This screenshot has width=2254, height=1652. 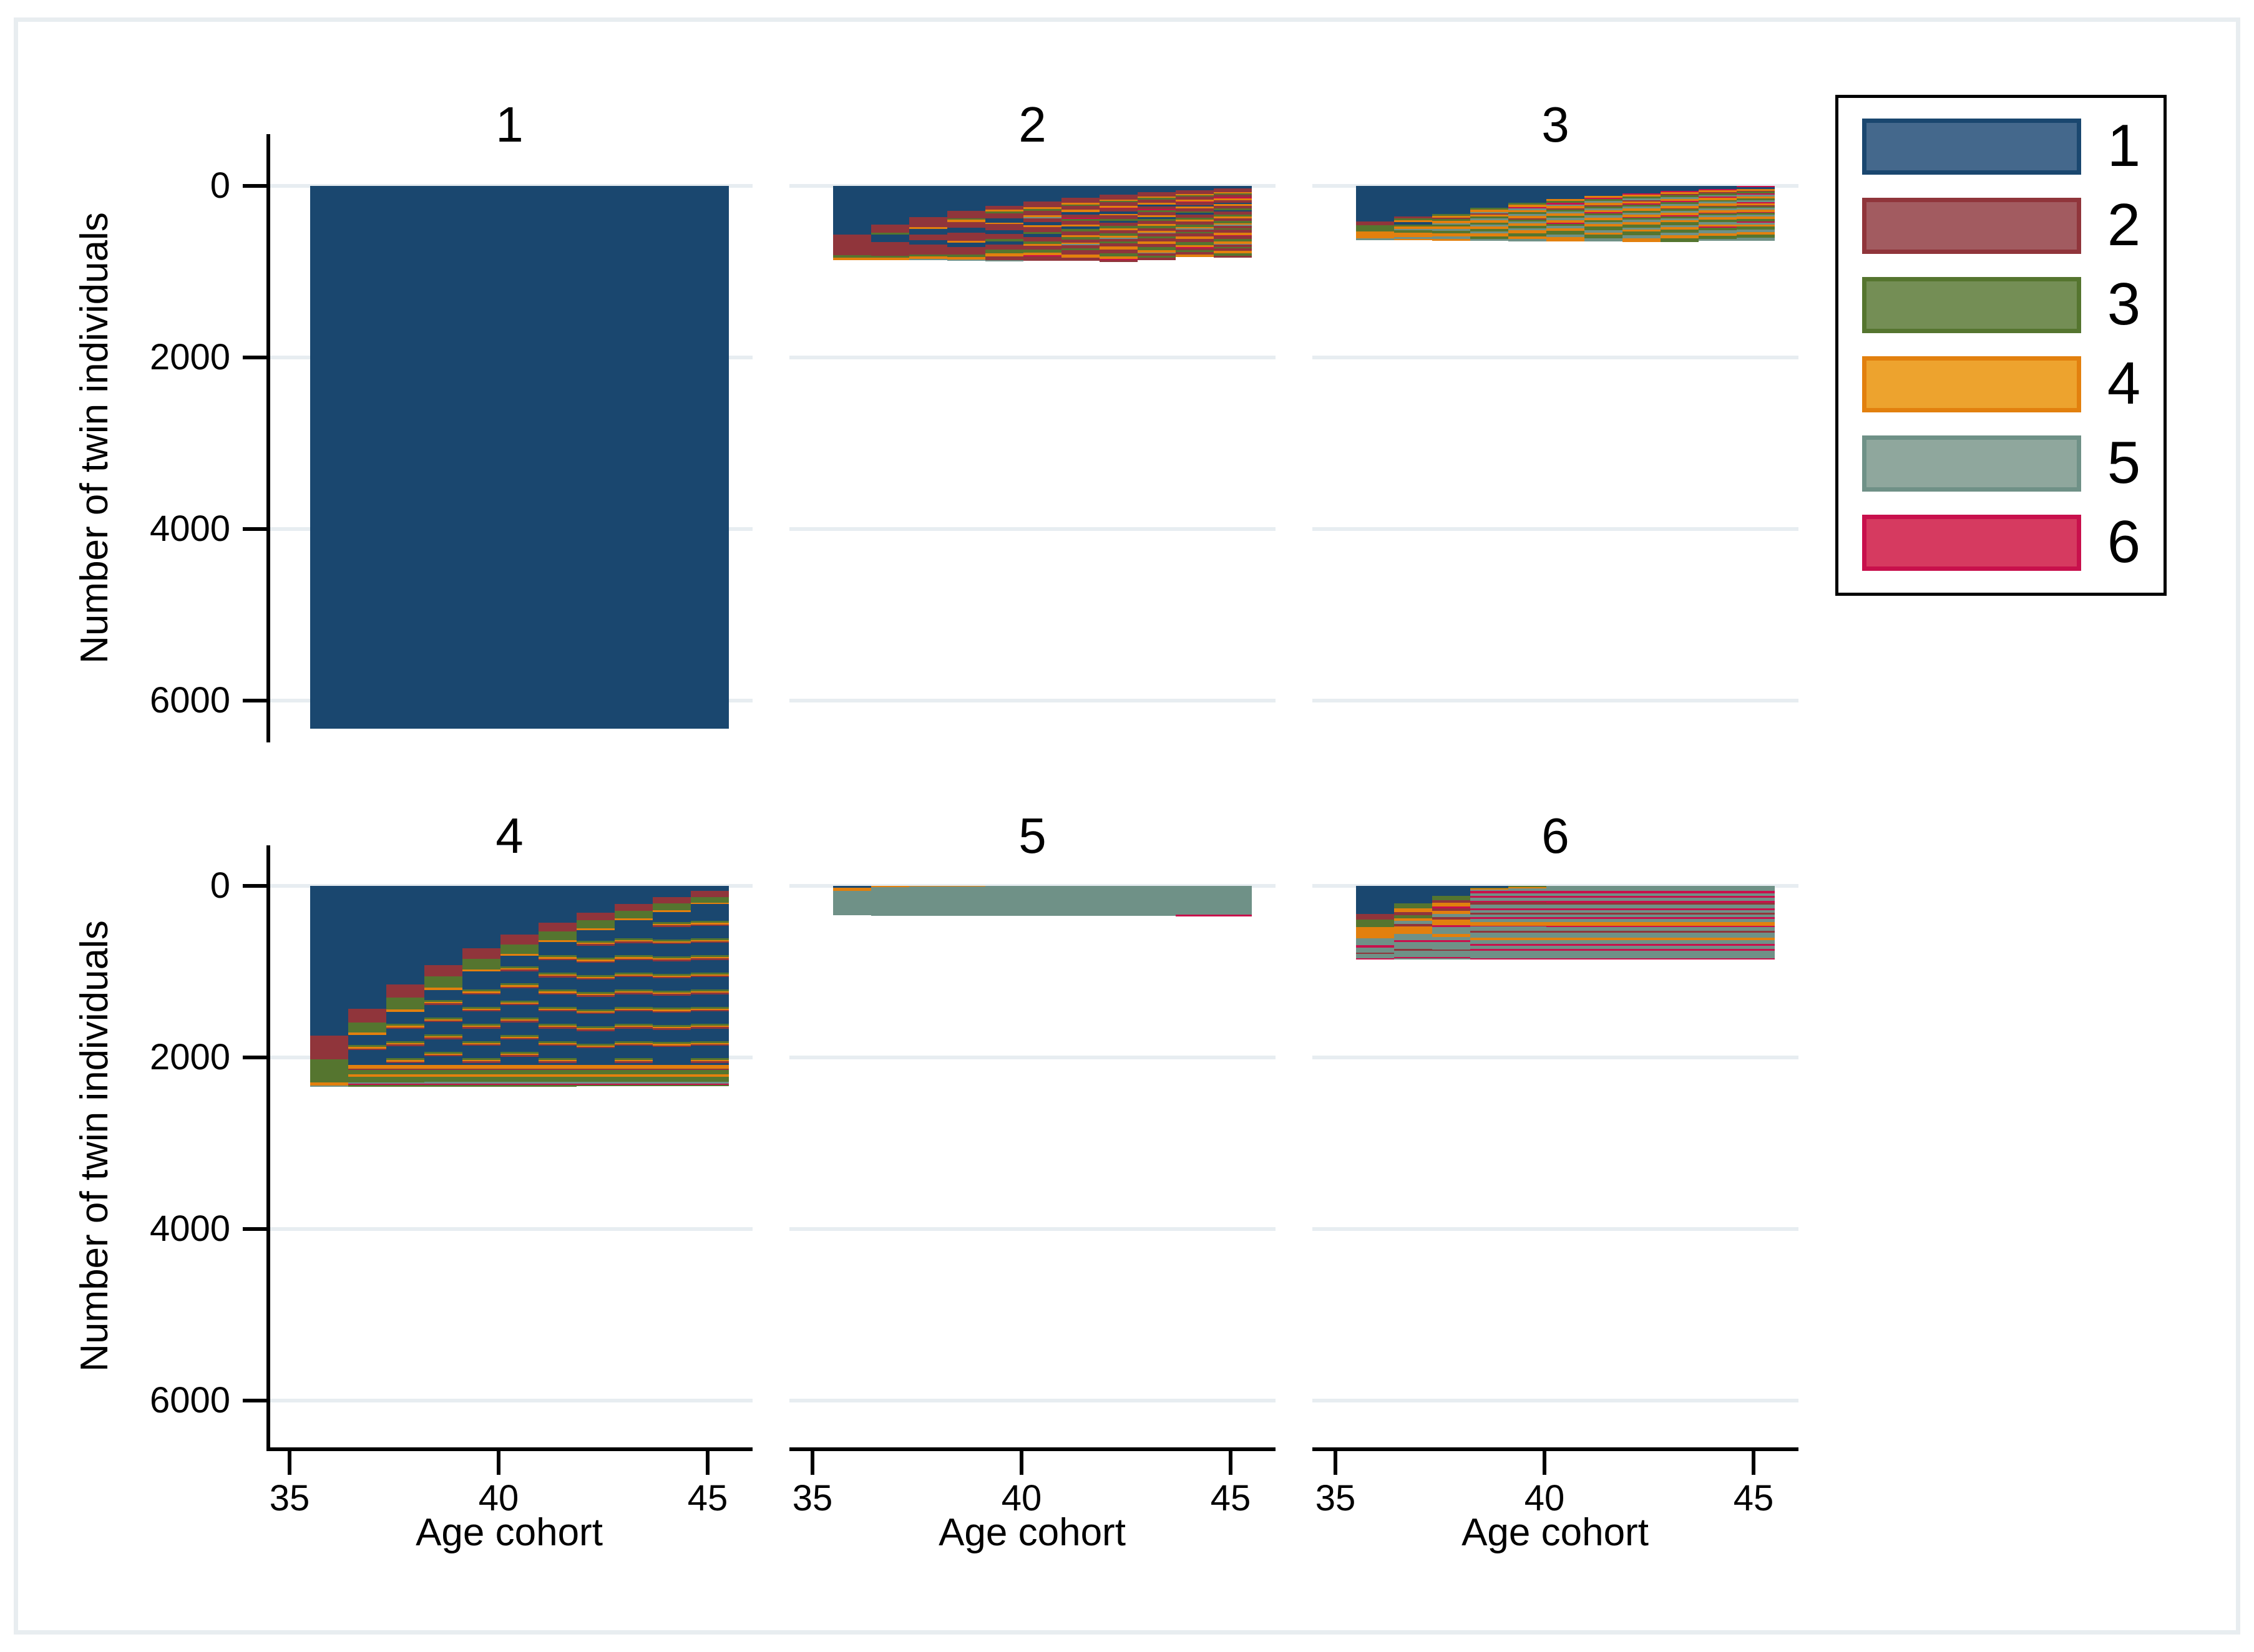 What do you see at coordinates (2001, 225) in the screenshot?
I see `legend-item-2: 2` at bounding box center [2001, 225].